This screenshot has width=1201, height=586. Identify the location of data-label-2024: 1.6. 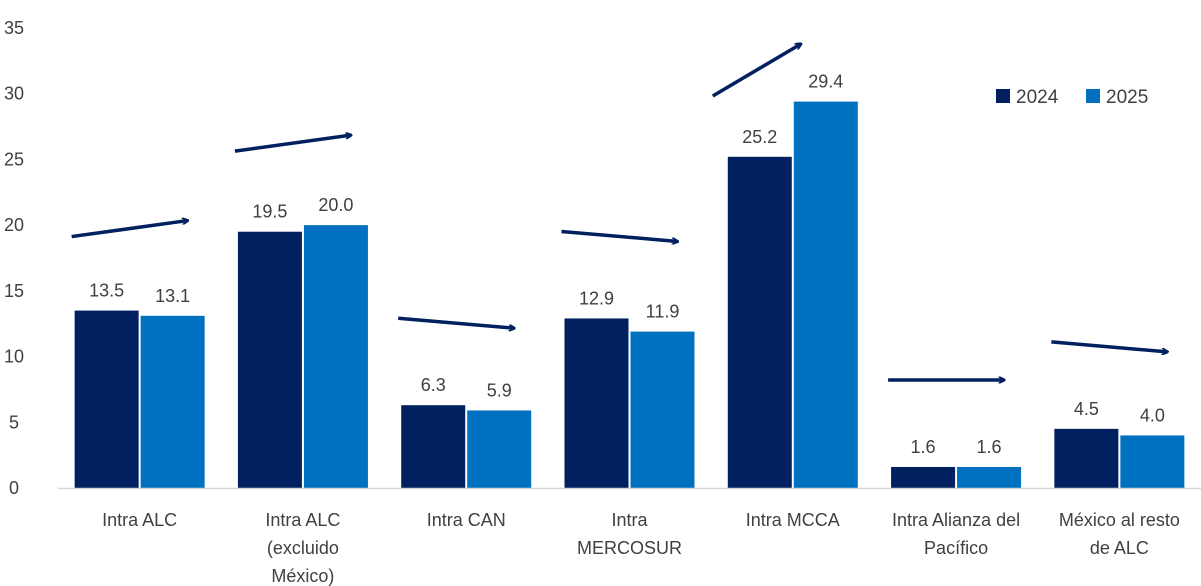
(923, 447).